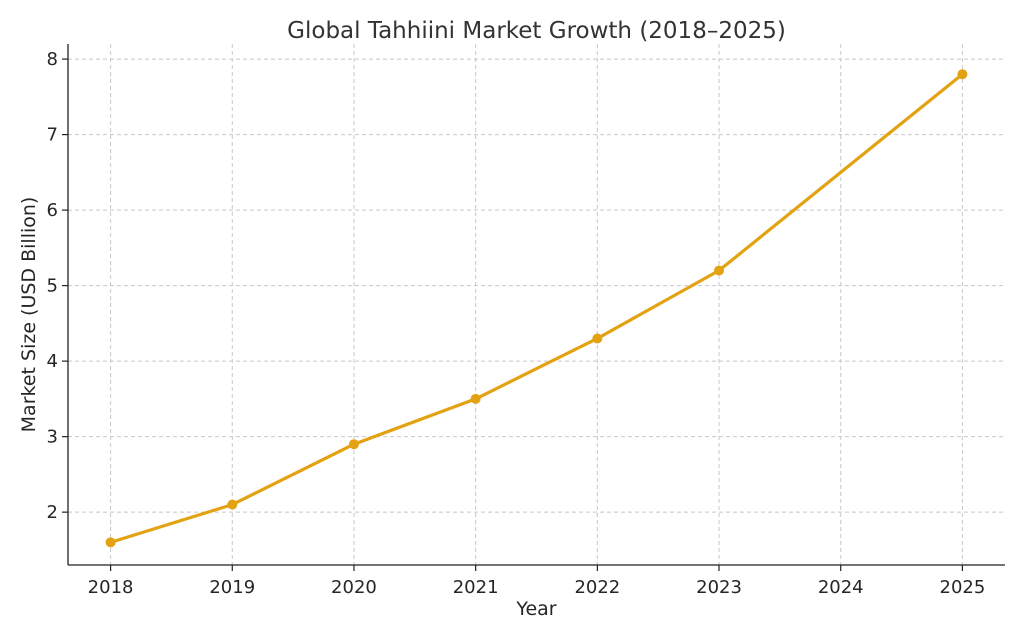  Describe the element at coordinates (537, 581) in the screenshot. I see `x-ticks: 2018 2019 2020 2021 2022 2023 2024 2025` at that location.